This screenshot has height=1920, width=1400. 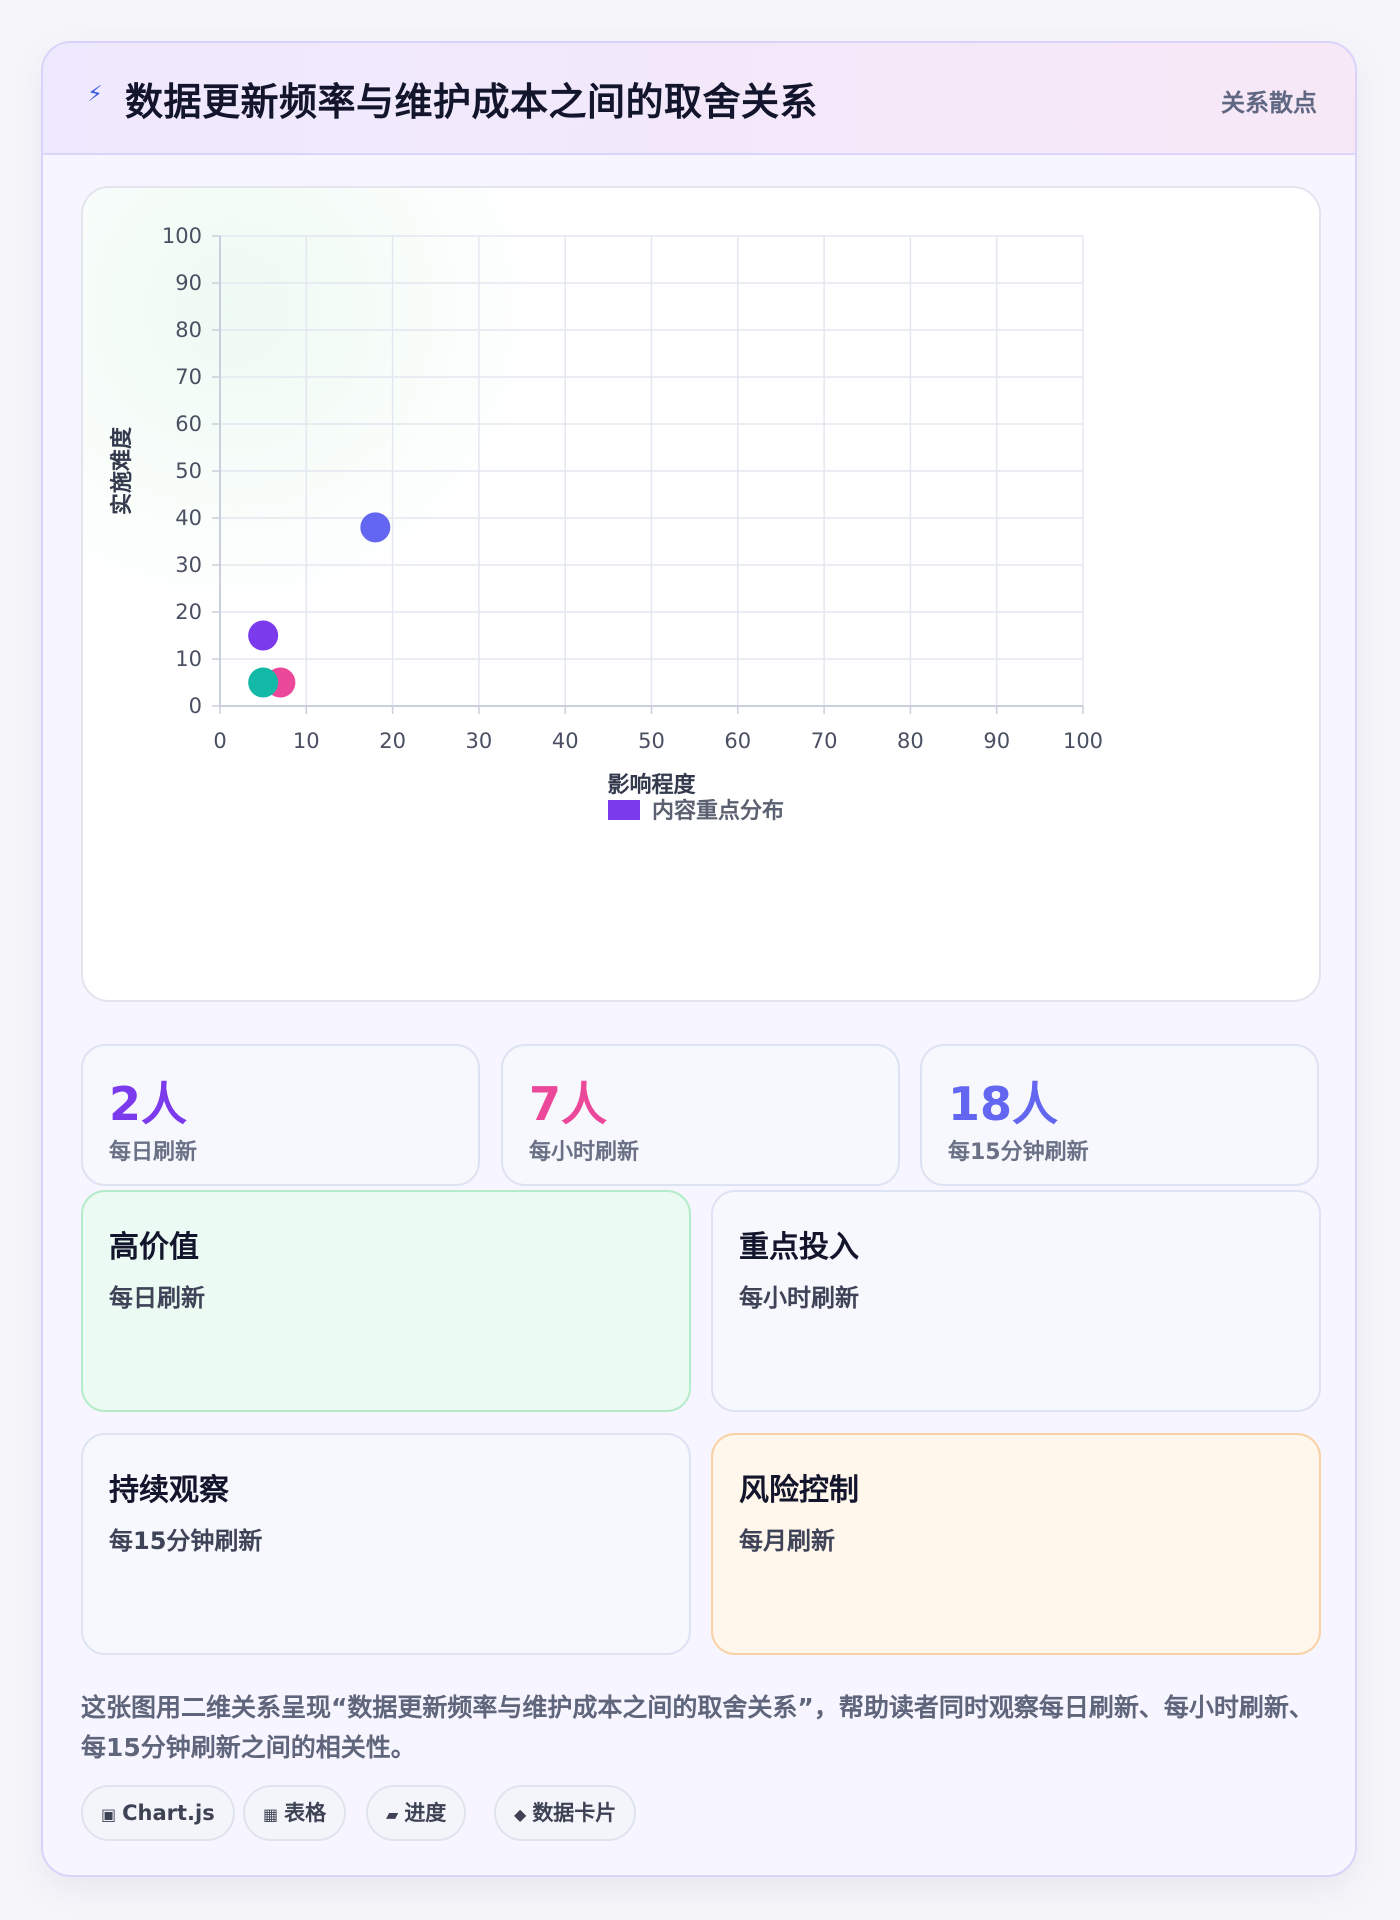 I want to click on chip-data-card: ◆ 数据卡片, so click(x=565, y=1813).